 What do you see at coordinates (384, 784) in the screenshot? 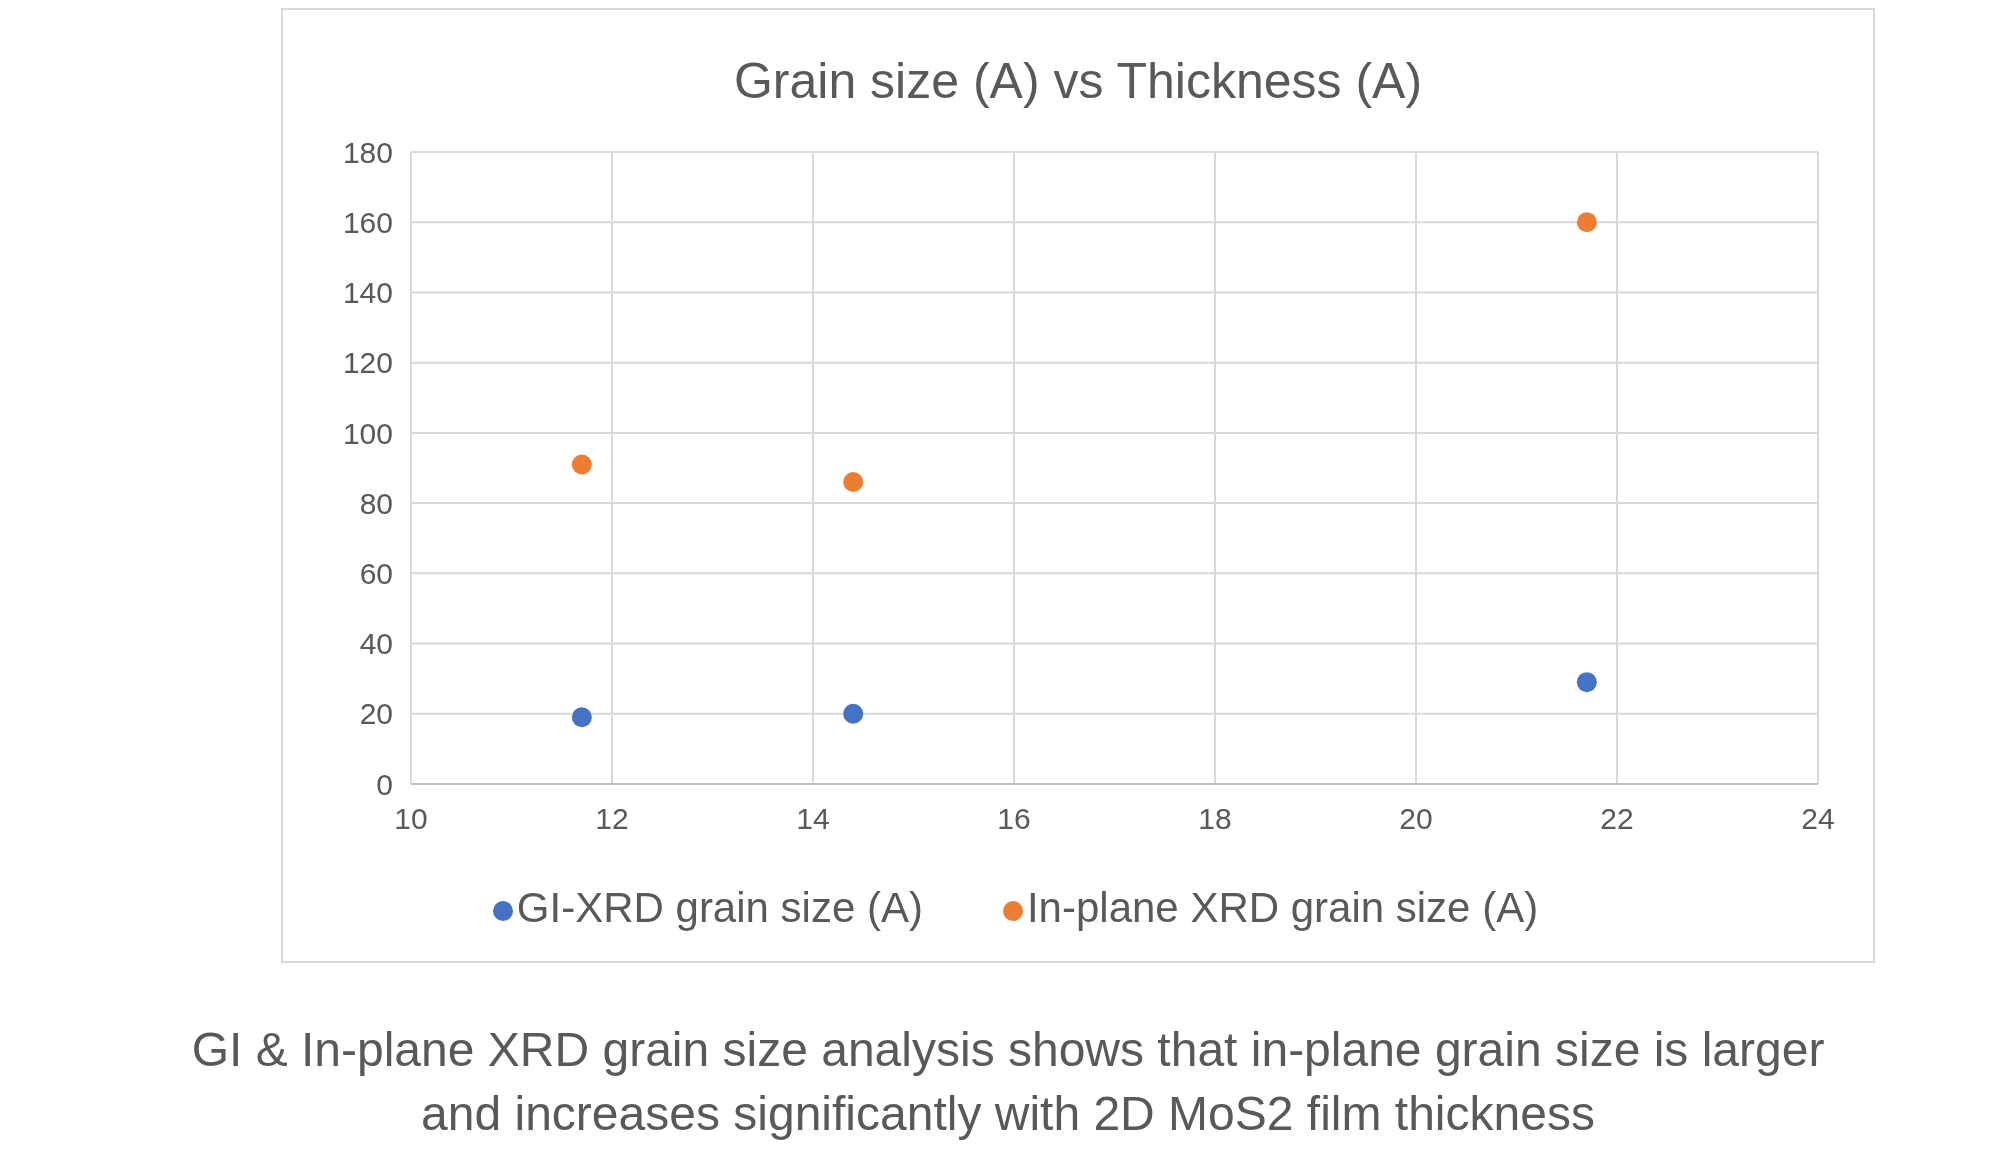
I see `y-tick-label: 0` at bounding box center [384, 784].